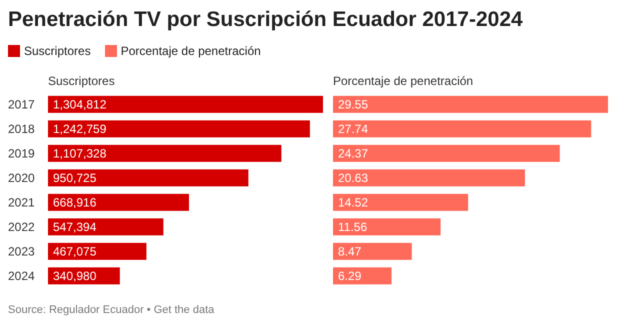 Image resolution: width=620 pixels, height=329 pixels. What do you see at coordinates (350, 251) in the screenshot?
I see `data-label: 8.47` at bounding box center [350, 251].